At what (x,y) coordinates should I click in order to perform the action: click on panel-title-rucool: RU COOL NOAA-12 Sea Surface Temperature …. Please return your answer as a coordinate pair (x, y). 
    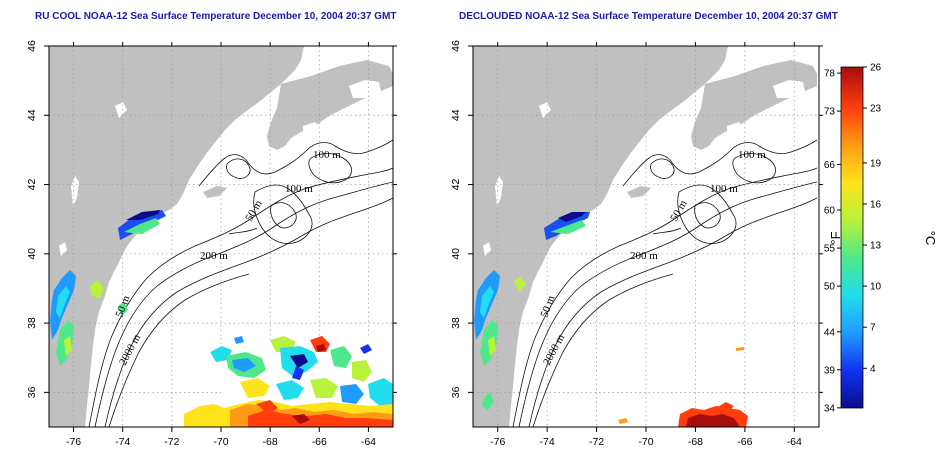
    Looking at the image, I should click on (215, 16).